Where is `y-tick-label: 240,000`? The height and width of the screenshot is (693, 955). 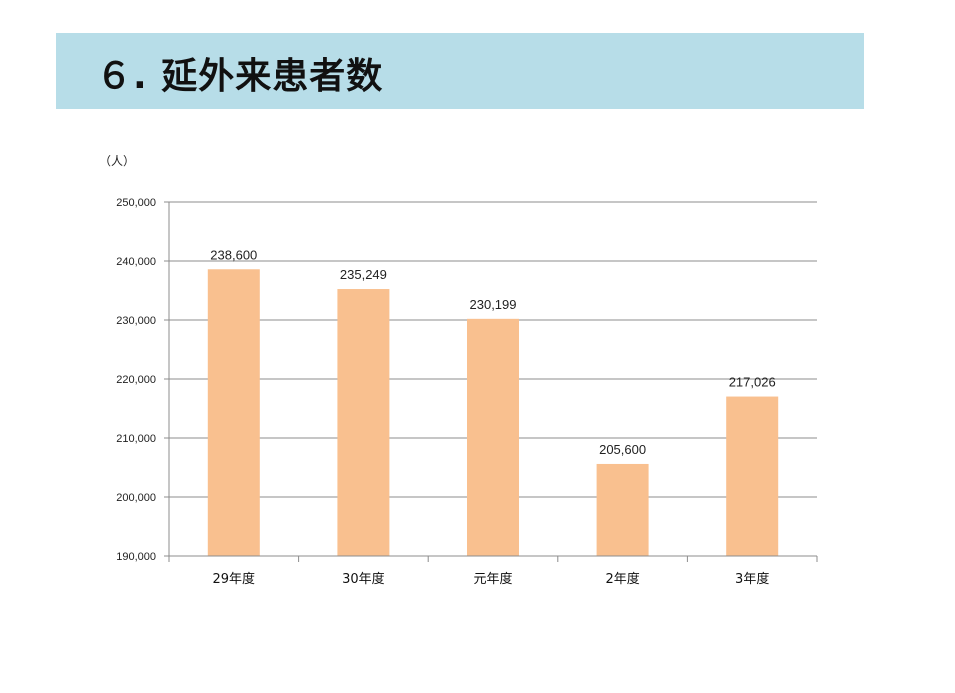
y-tick-label: 240,000 is located at coordinates (136, 262).